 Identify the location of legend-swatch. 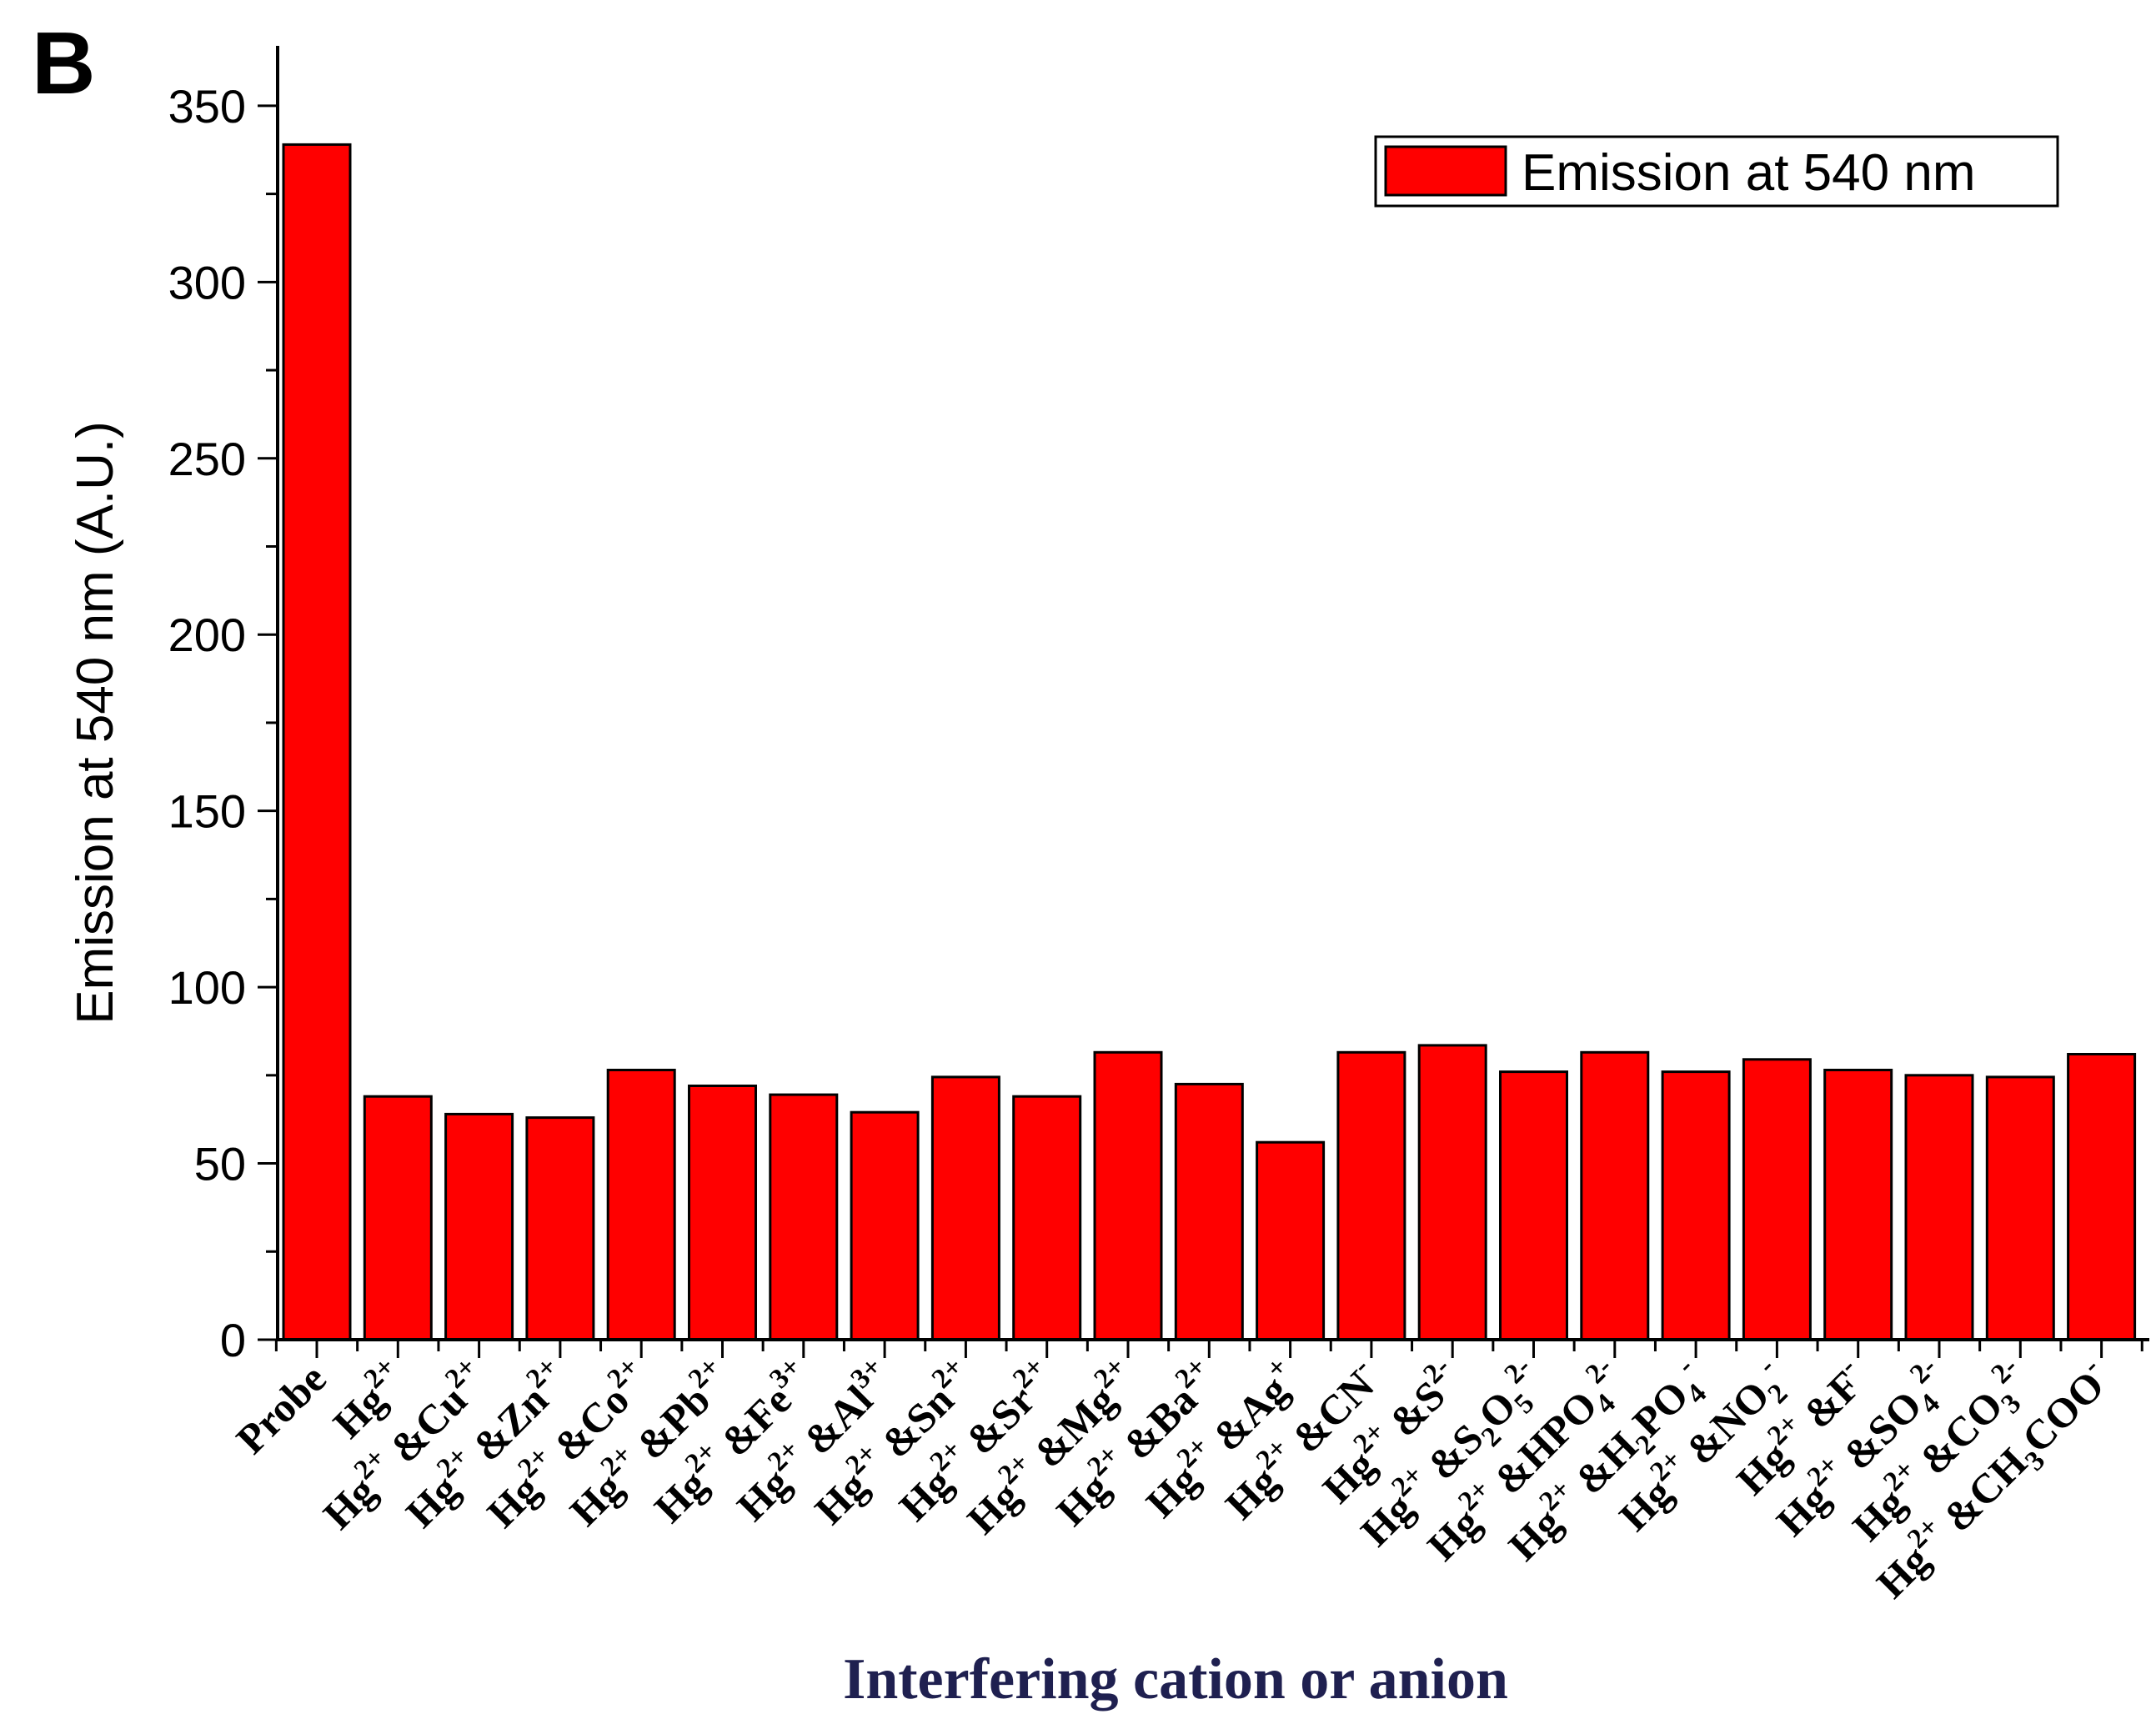
(1445, 171).